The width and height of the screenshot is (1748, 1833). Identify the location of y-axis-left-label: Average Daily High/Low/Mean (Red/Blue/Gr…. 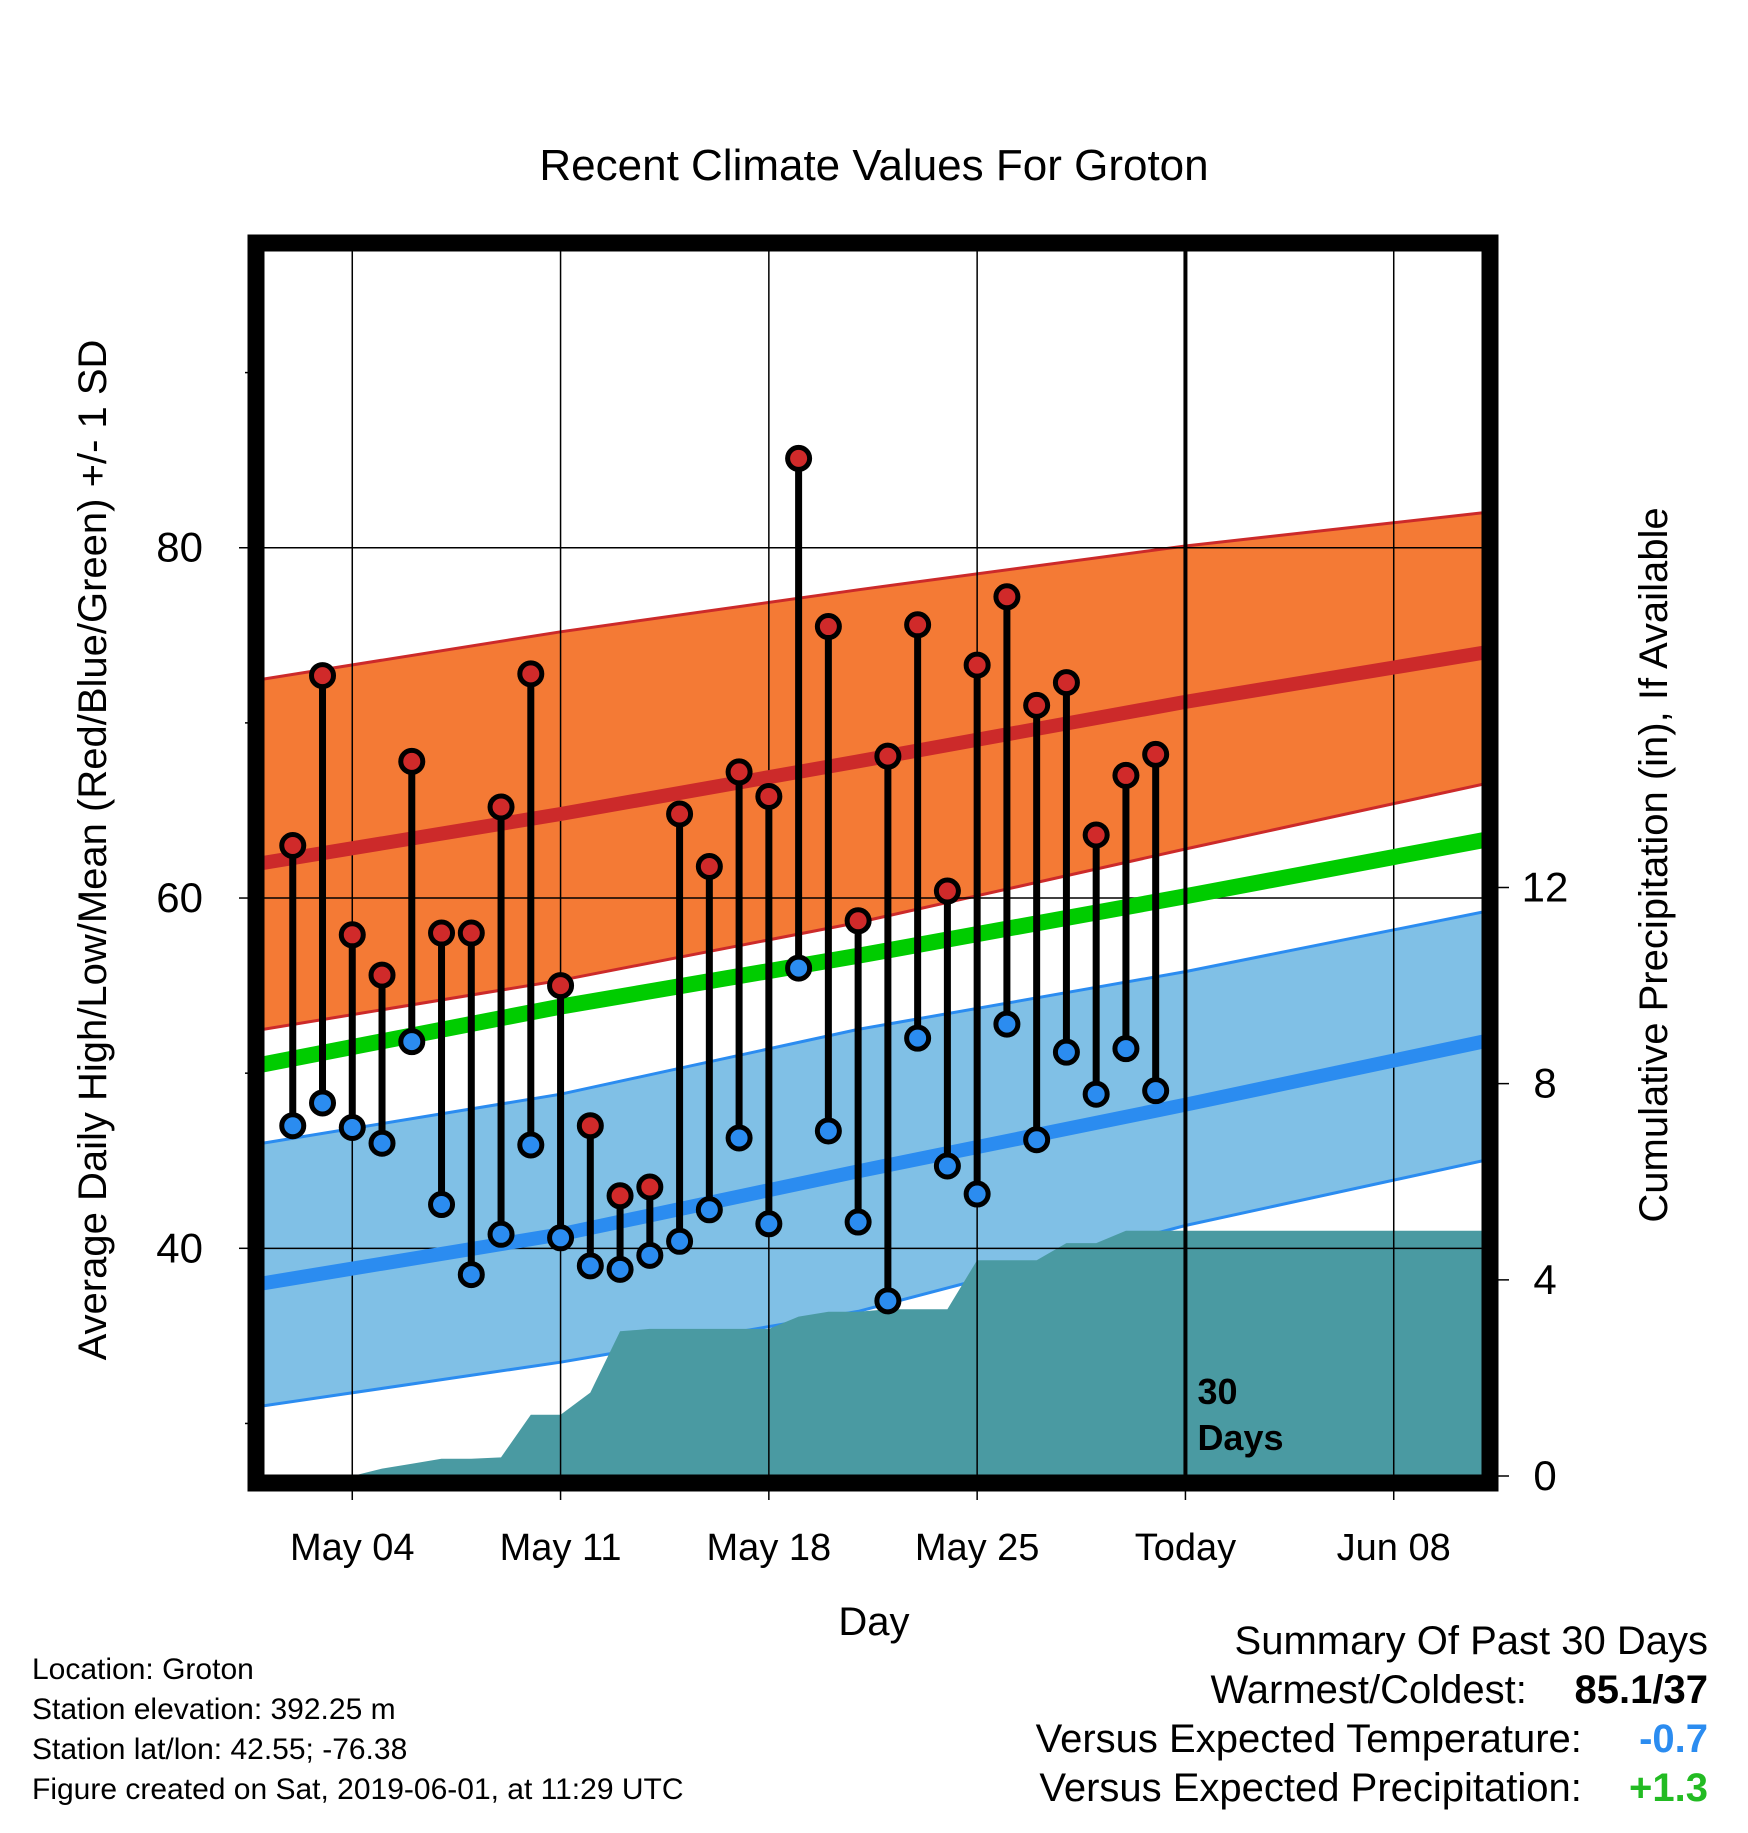
(93, 850).